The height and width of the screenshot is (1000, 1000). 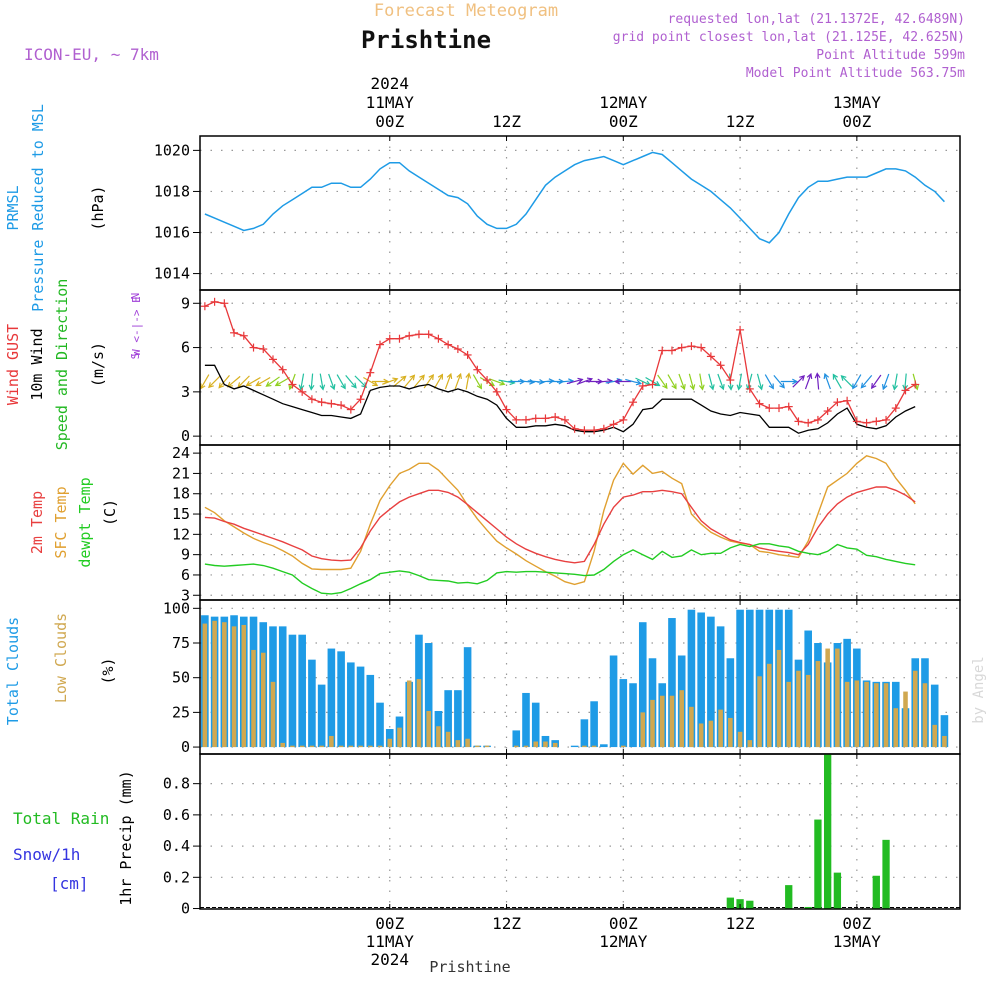 What do you see at coordinates (13, 671) in the screenshot?
I see `total-cloud-label: Total Clouds` at bounding box center [13, 671].